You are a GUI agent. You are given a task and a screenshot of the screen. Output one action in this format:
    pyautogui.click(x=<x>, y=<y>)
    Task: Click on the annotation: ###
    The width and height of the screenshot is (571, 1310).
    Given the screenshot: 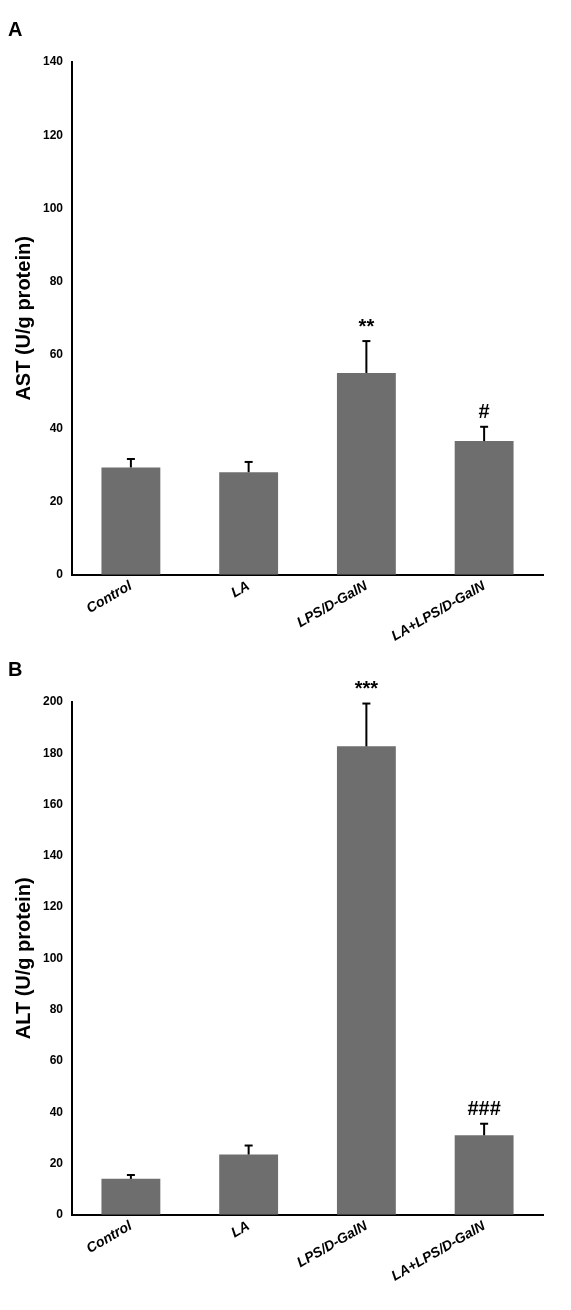 What is the action you would take?
    pyautogui.click(x=484, y=1108)
    